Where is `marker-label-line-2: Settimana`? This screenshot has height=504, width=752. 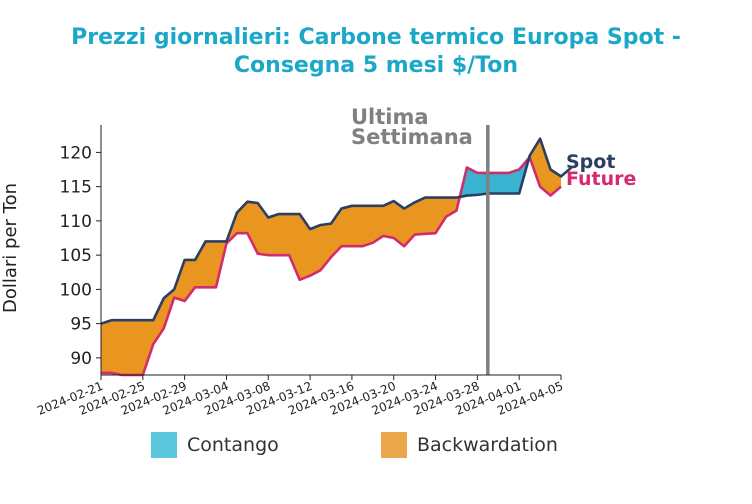 marker-label-line-2: Settimana is located at coordinates (412, 137).